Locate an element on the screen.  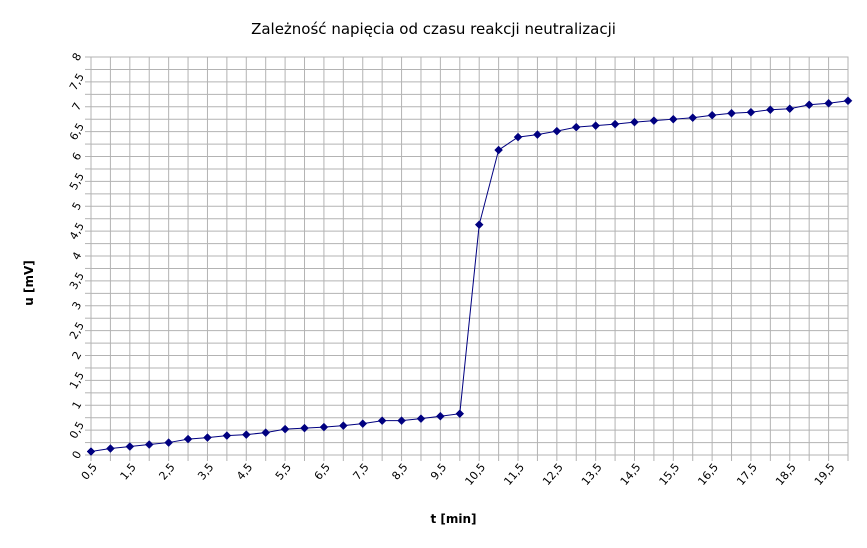
y-tick-label: 7,5 is located at coordinates (77, 82).